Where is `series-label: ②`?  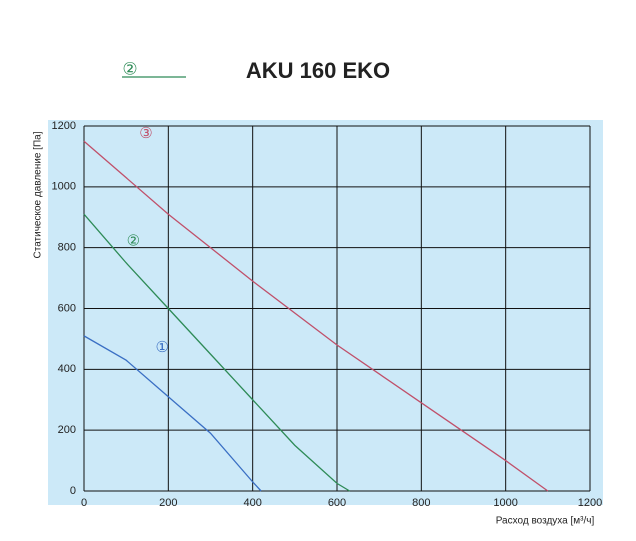 series-label: ② is located at coordinates (133, 241).